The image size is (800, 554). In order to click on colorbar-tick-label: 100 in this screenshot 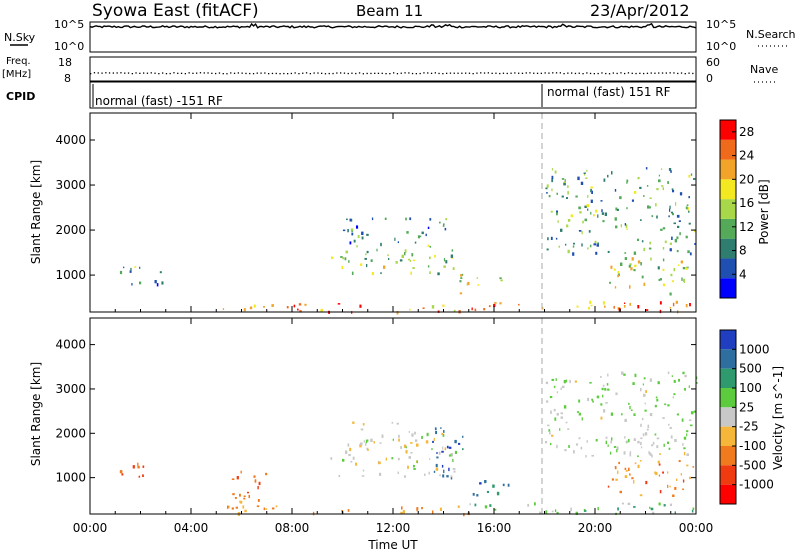, I will do `click(750, 388)`.